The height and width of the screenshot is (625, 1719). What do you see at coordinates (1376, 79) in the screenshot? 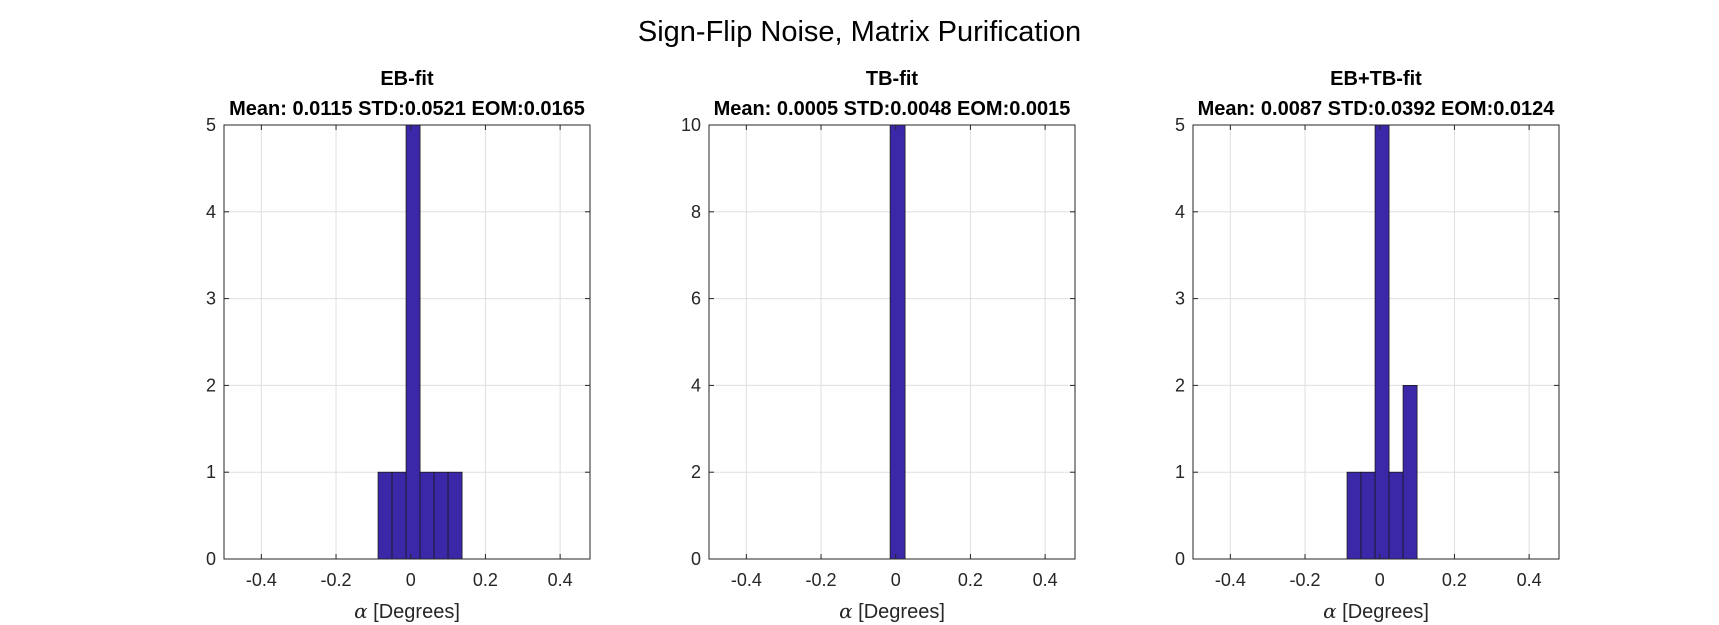
I see `axes-title: EB+TB-fit` at bounding box center [1376, 79].